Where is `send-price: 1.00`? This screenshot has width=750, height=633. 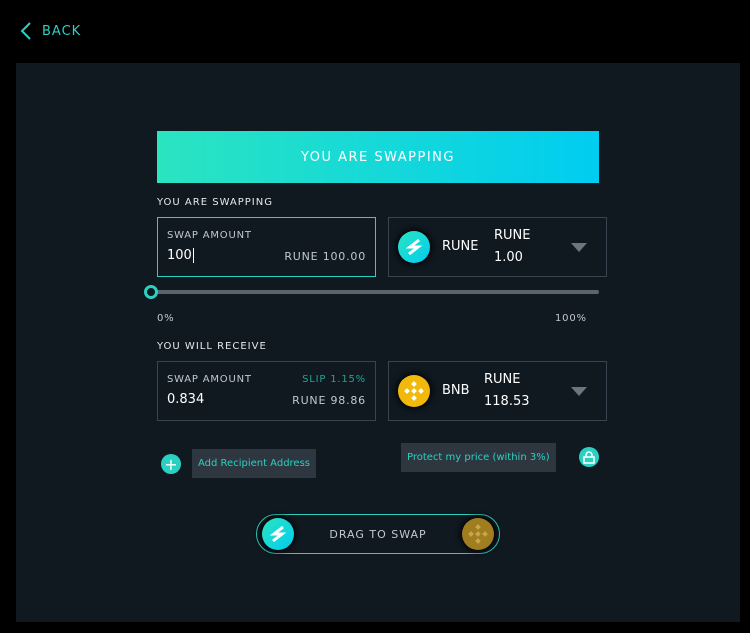 send-price: 1.00 is located at coordinates (508, 257).